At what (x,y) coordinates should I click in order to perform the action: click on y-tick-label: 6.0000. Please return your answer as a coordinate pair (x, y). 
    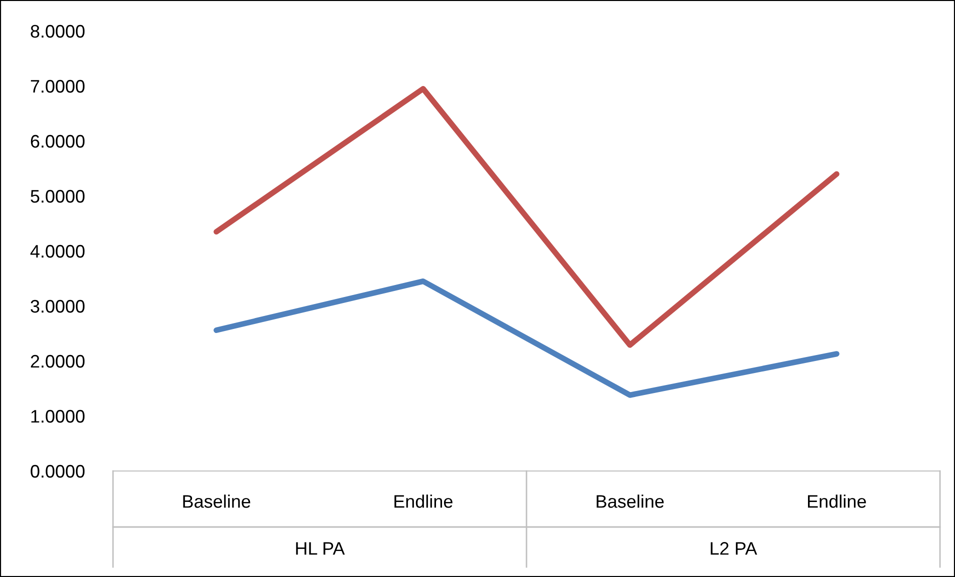
    Looking at the image, I should click on (57, 141).